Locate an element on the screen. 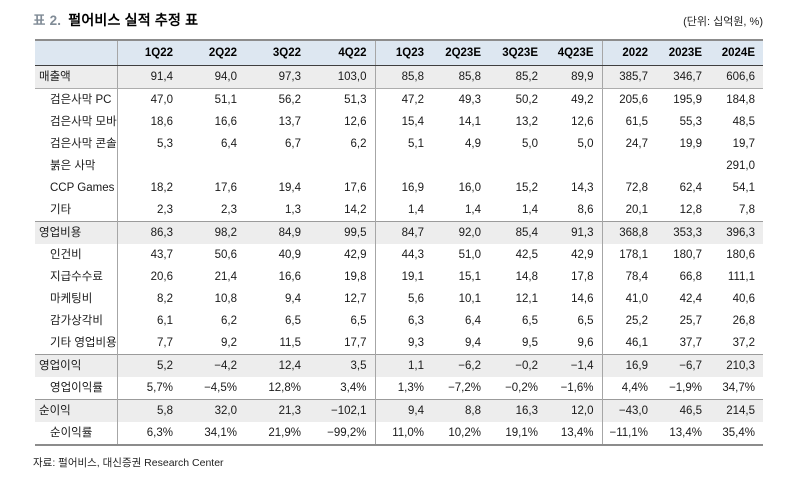 This screenshot has height=482, width=798. cell: 396,3 is located at coordinates (736, 232).